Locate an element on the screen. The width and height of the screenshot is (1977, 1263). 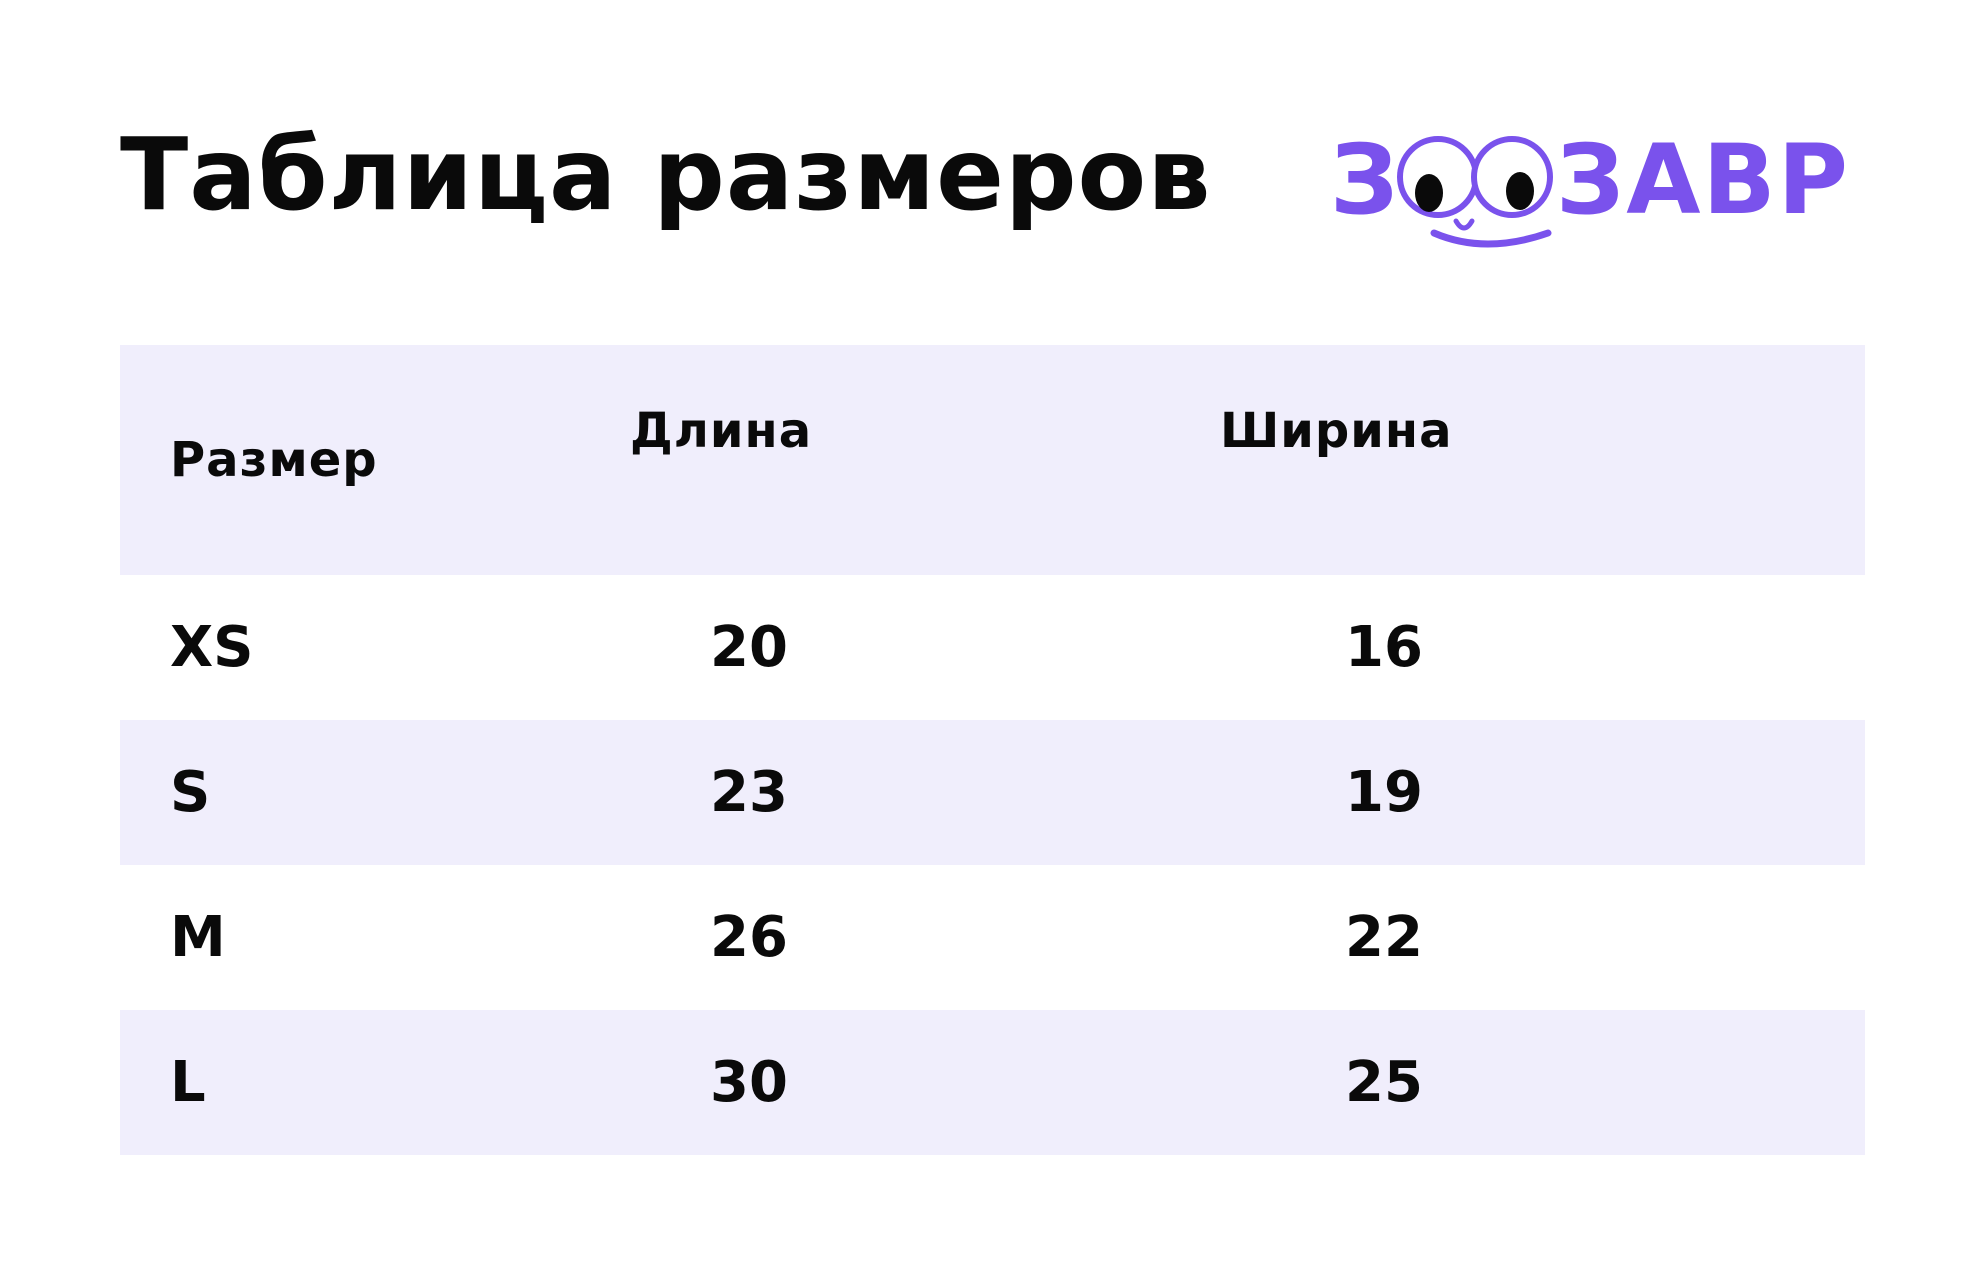
table-row: M 26 22 is located at coordinates (992, 937).